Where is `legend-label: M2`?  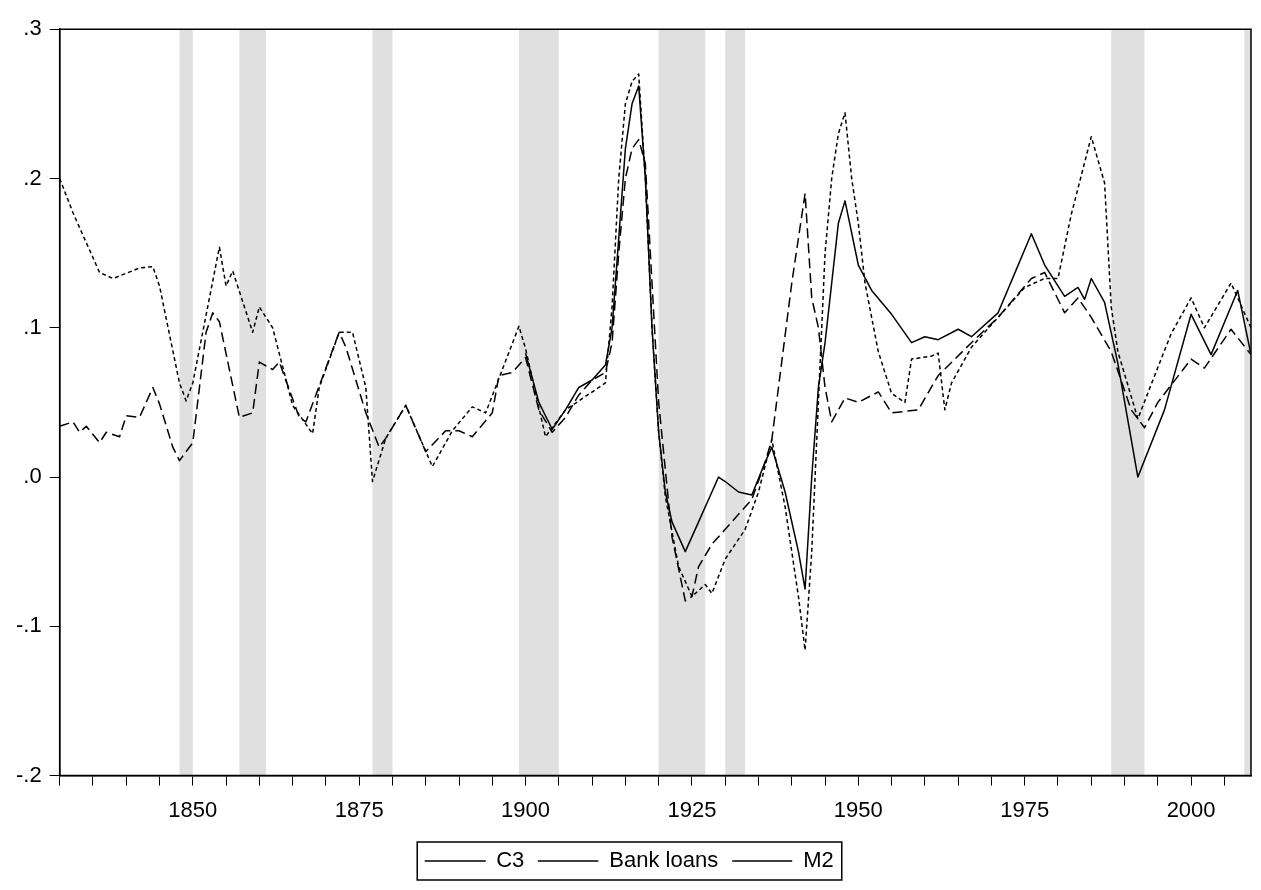
legend-label: M2 is located at coordinates (818, 860).